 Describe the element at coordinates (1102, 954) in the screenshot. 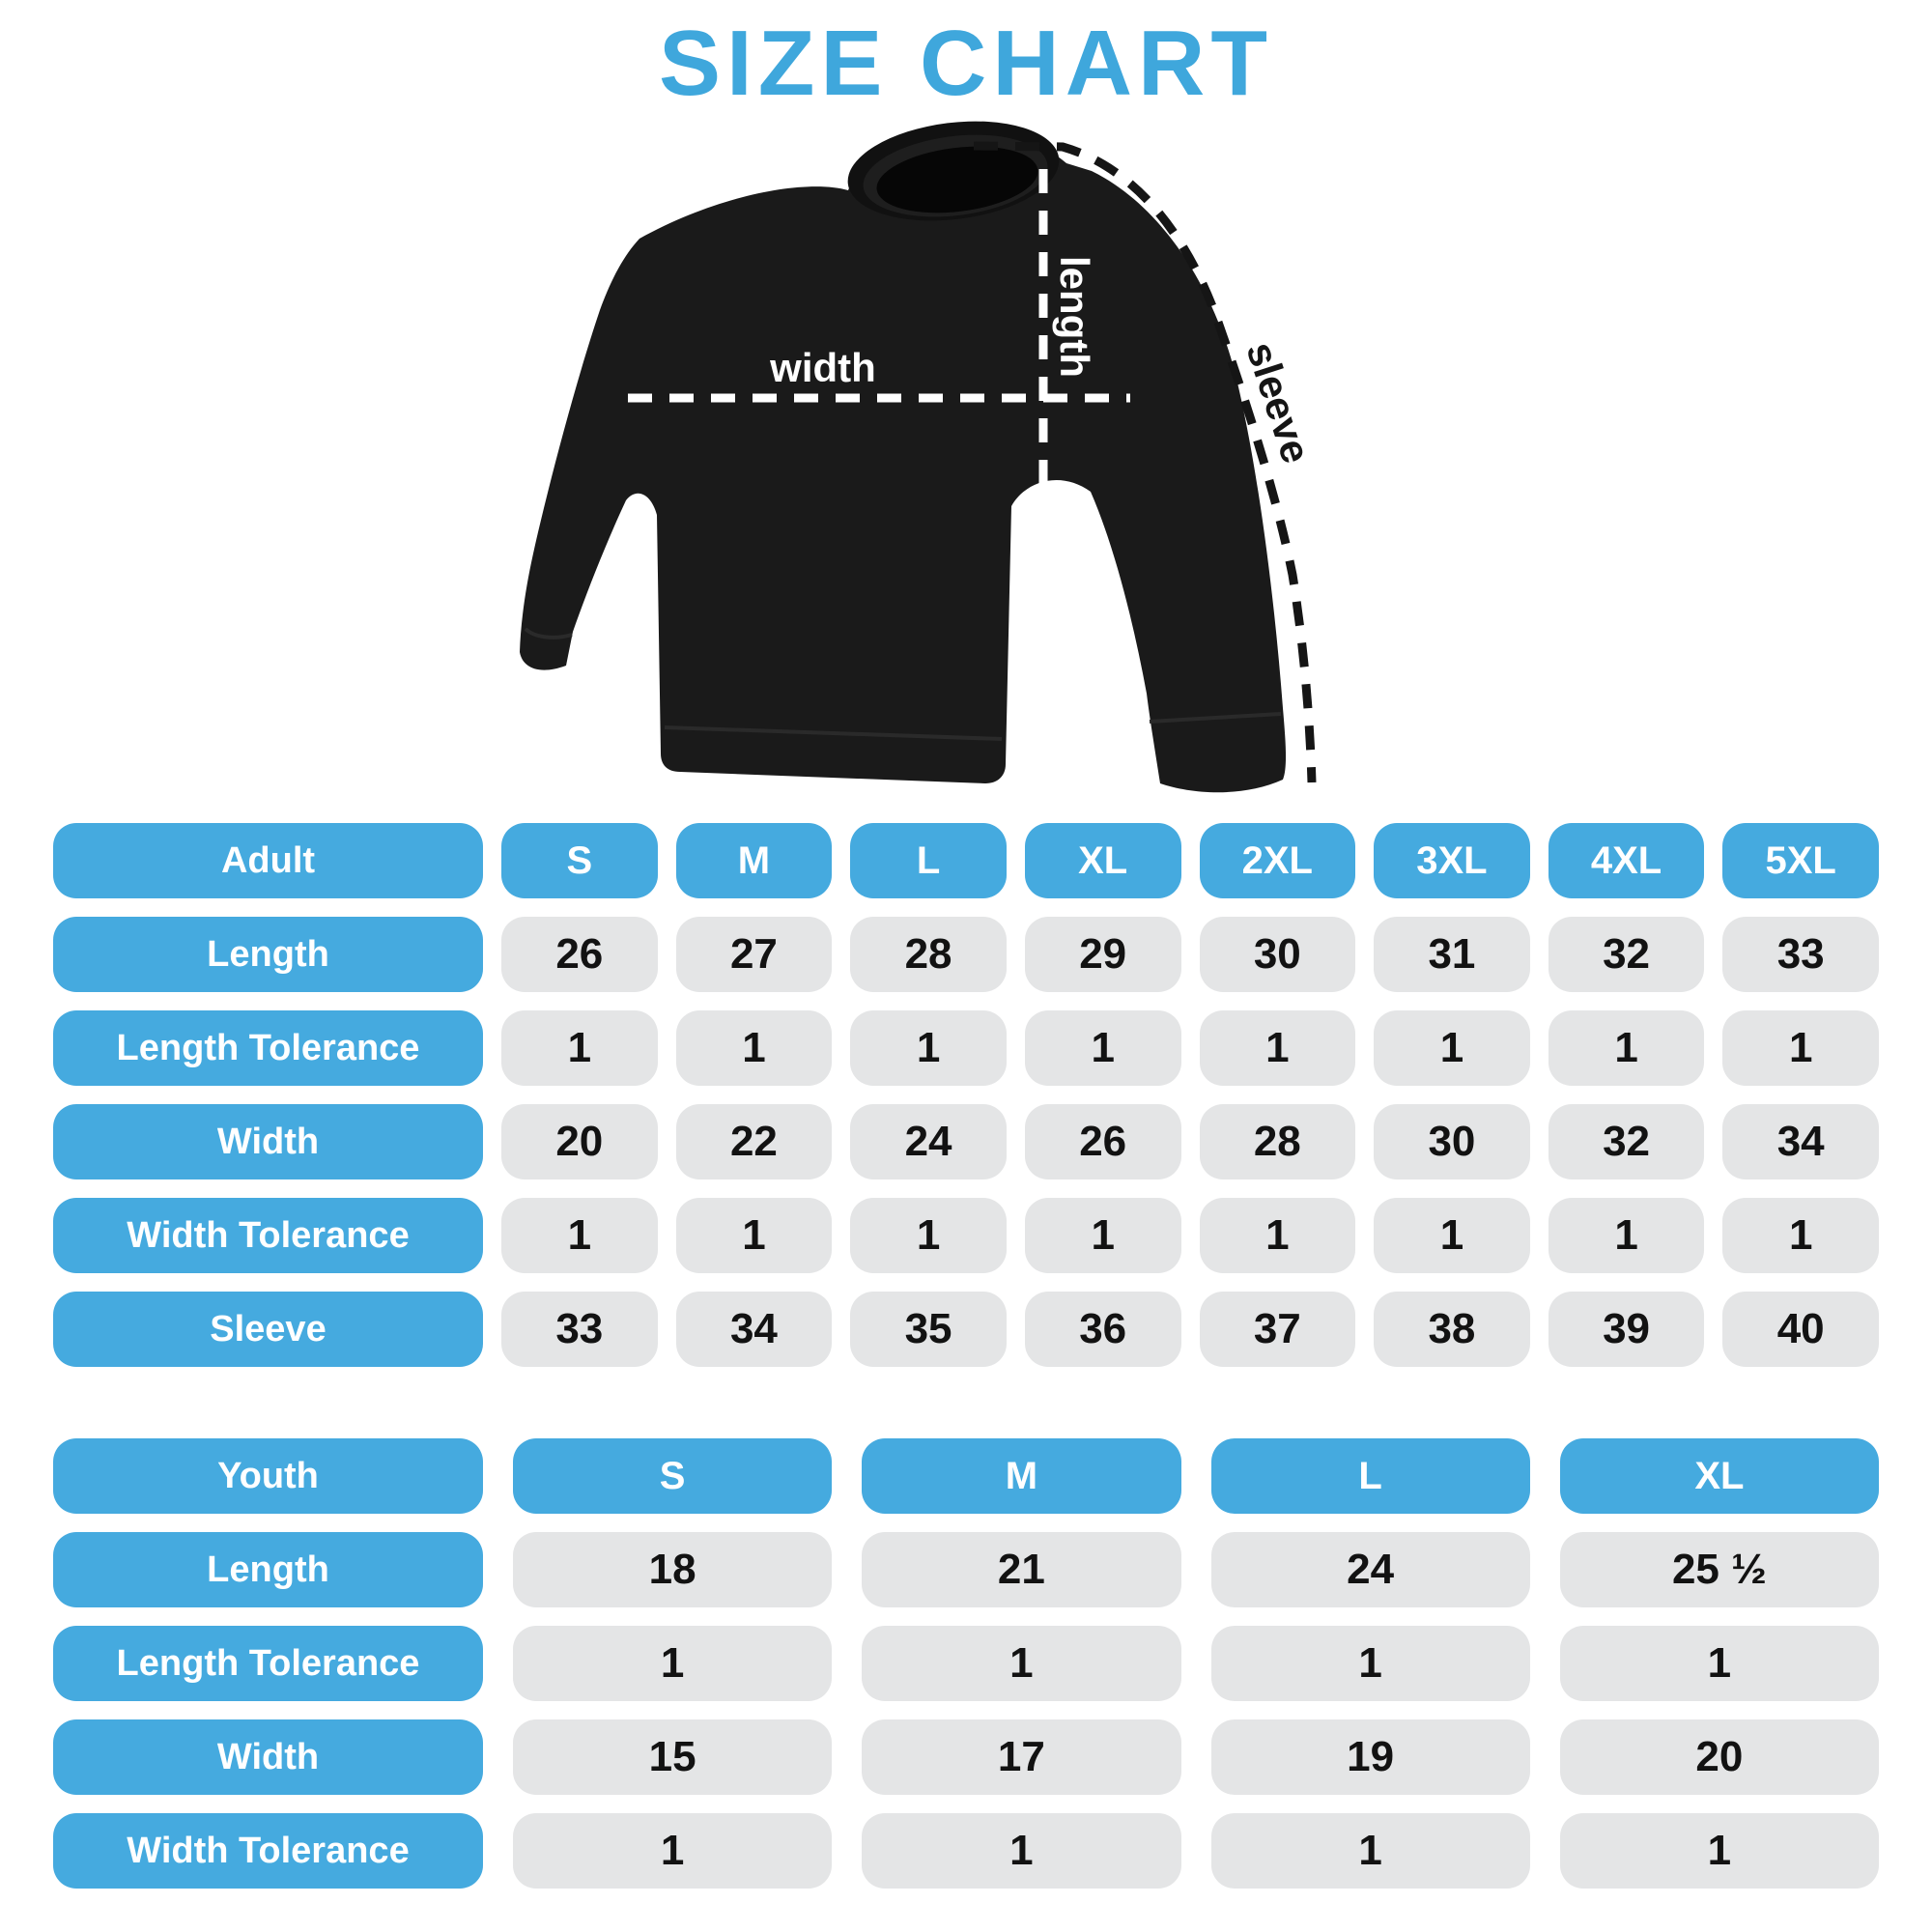

I see `value-cell: 29` at that location.